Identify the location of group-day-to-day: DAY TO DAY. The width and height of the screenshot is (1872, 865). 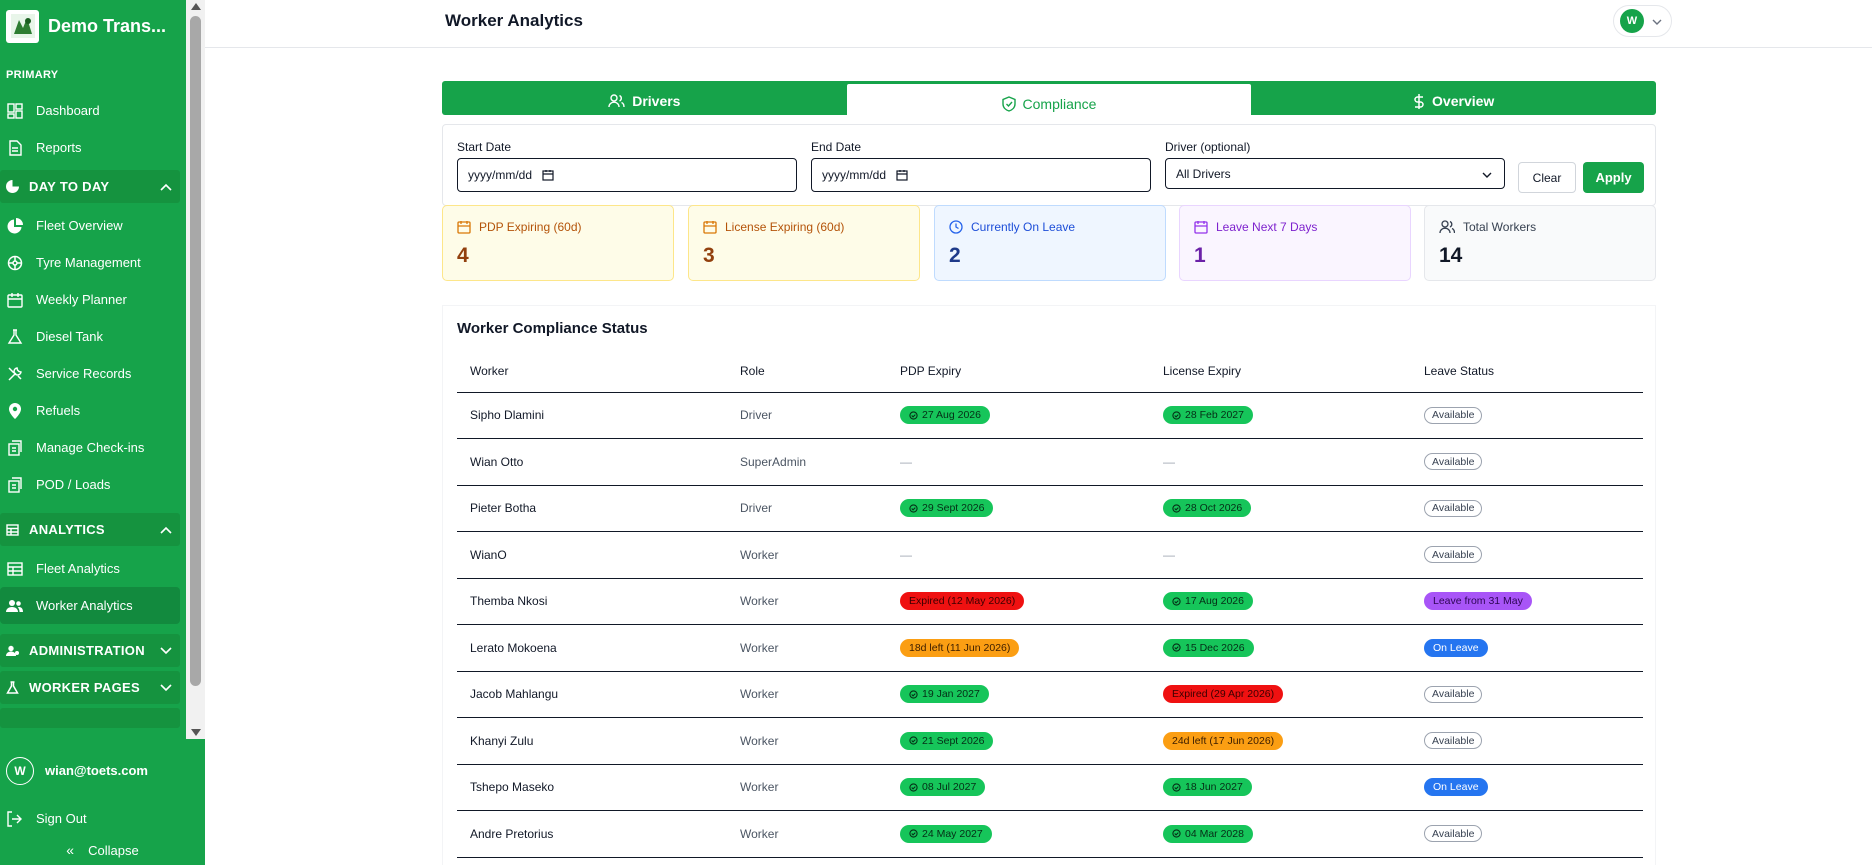
(90, 186).